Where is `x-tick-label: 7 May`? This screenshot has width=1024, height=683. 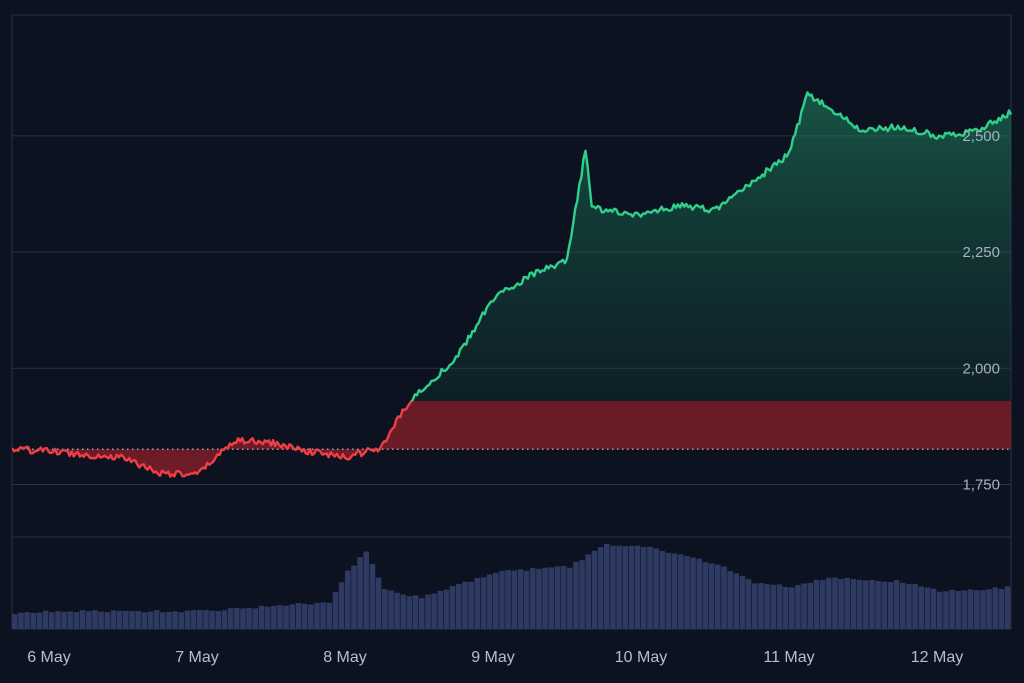 x-tick-label: 7 May is located at coordinates (197, 657).